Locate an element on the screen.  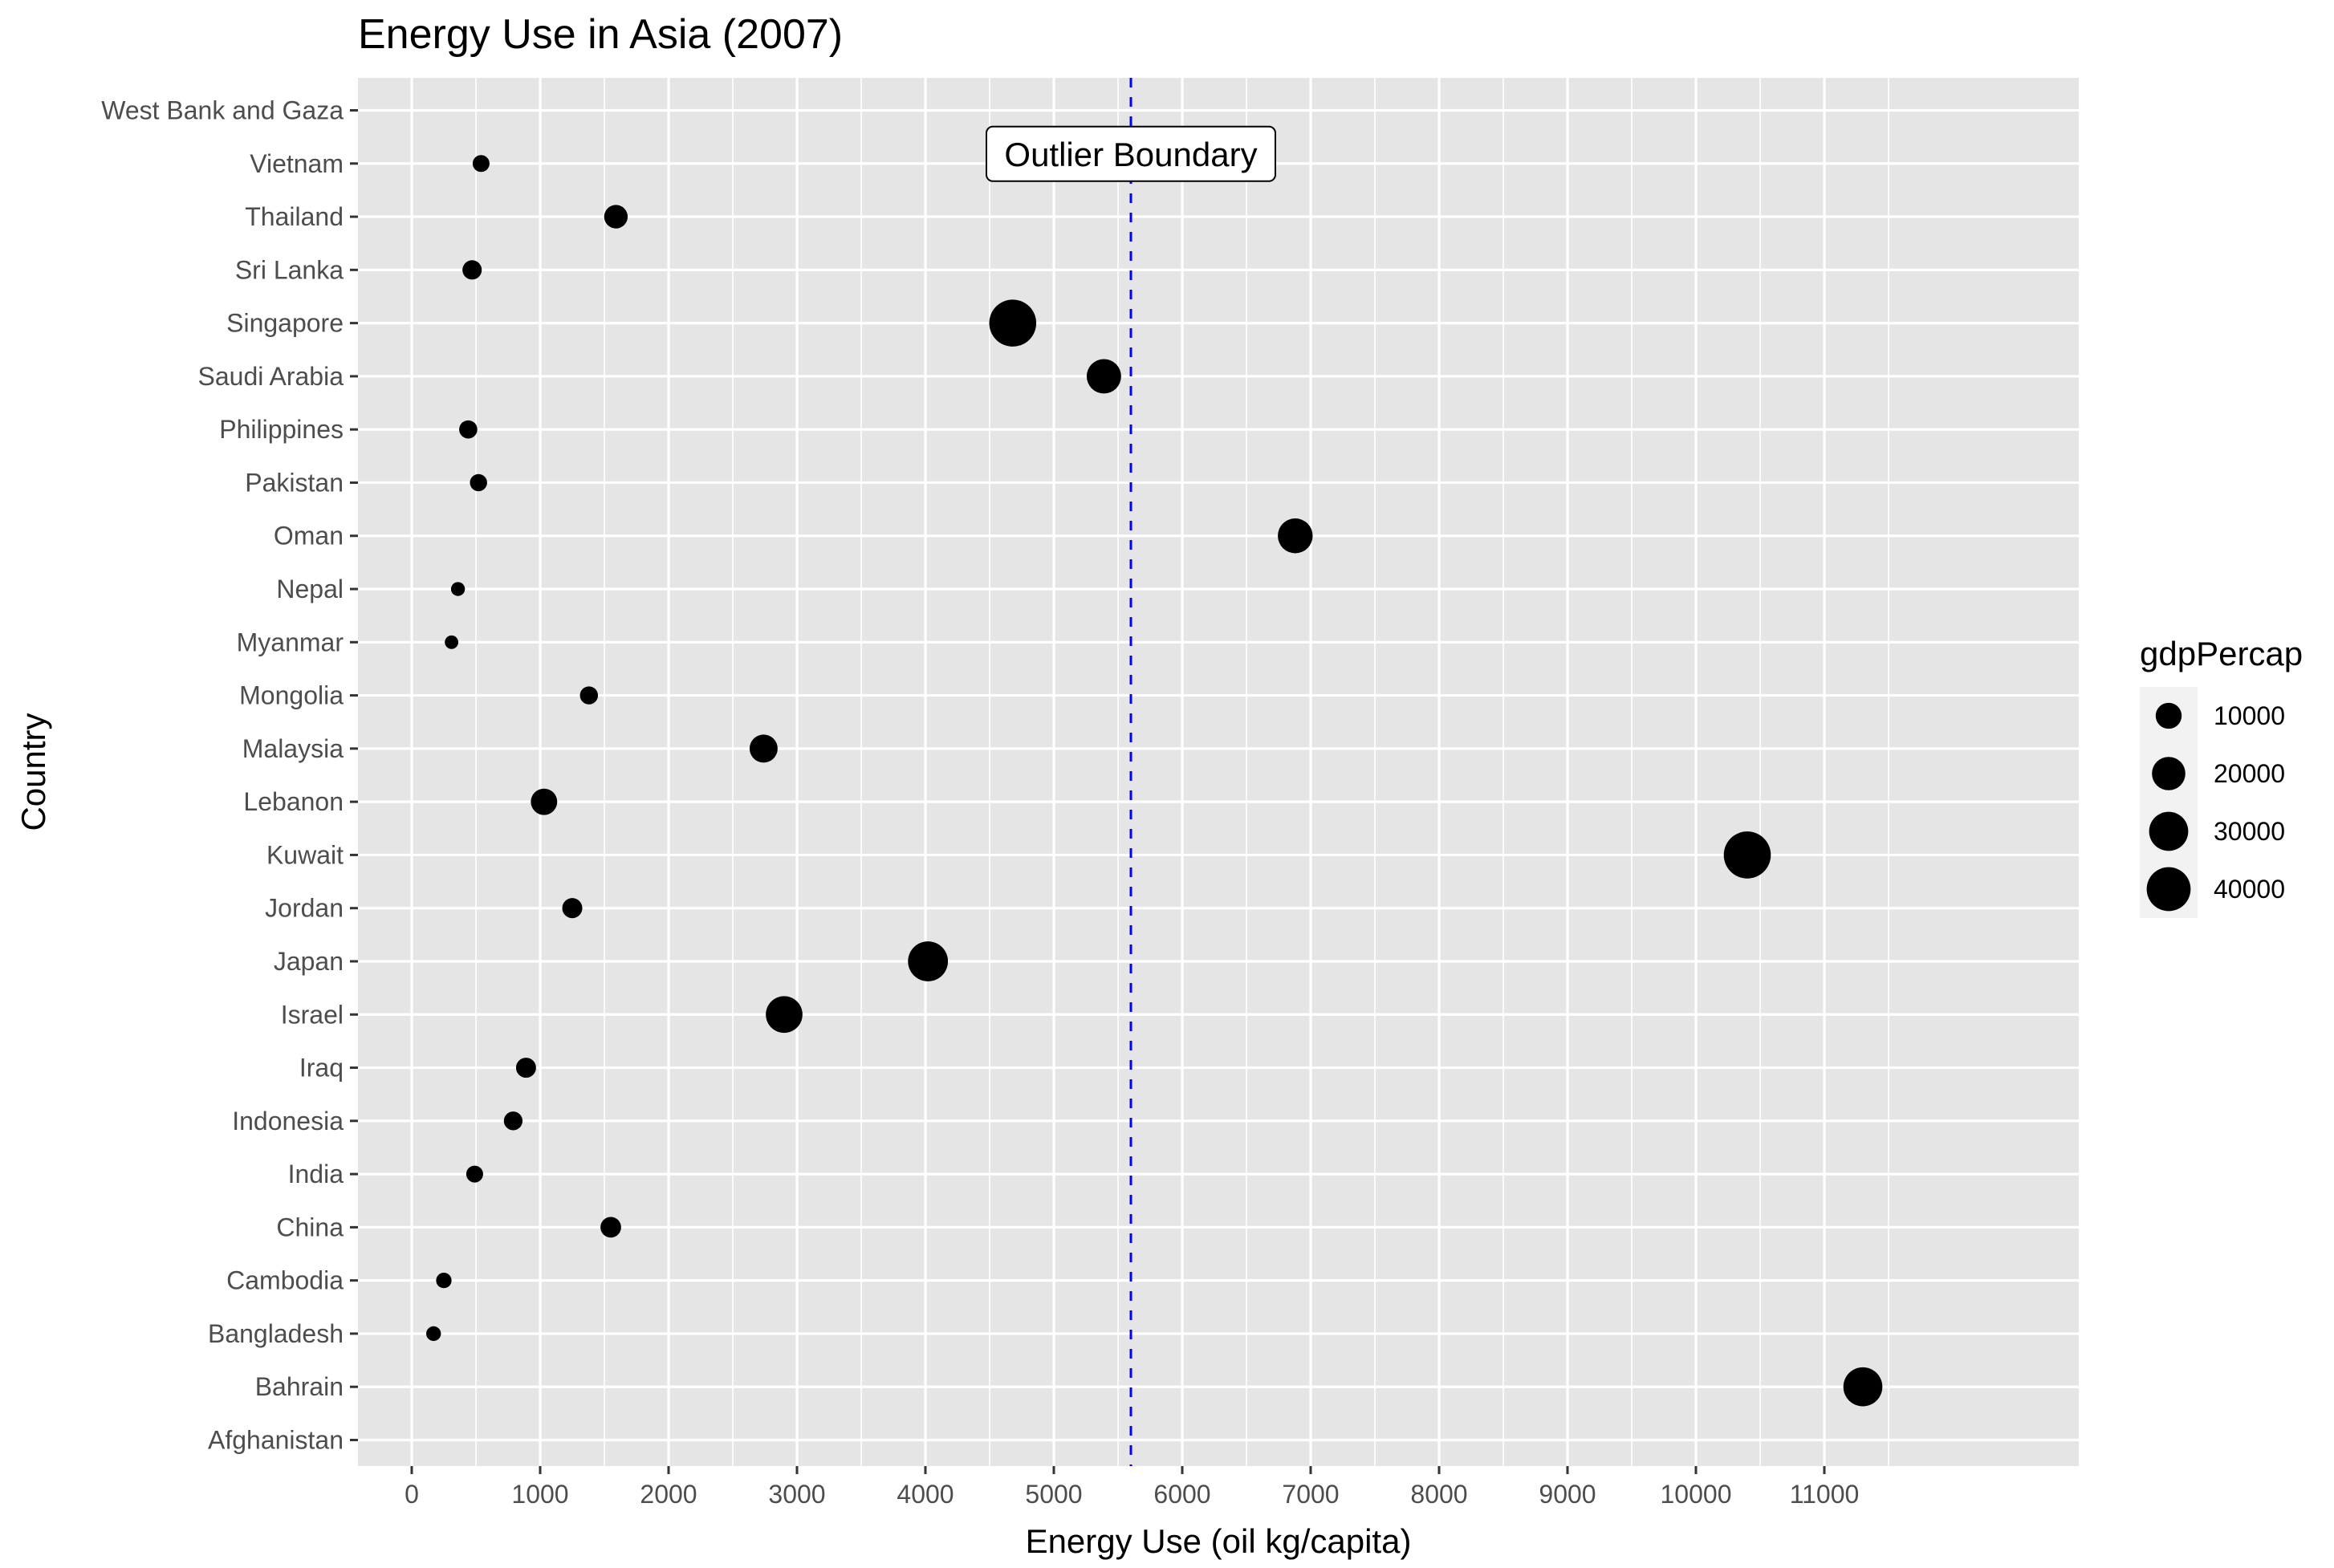
annotation-group: Outlier Boundary is located at coordinates (1131, 153).